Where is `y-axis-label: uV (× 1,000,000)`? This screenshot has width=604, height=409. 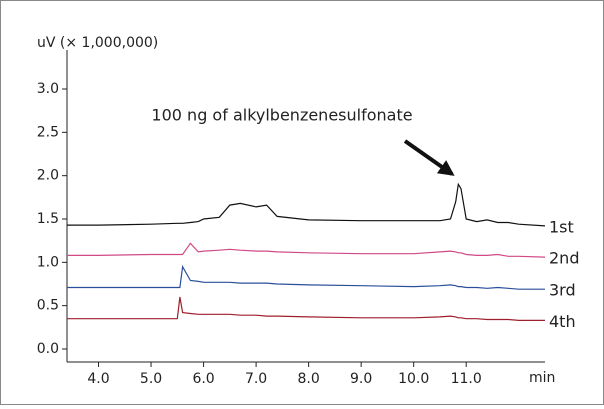 y-axis-label: uV (× 1,000,000) is located at coordinates (97, 43).